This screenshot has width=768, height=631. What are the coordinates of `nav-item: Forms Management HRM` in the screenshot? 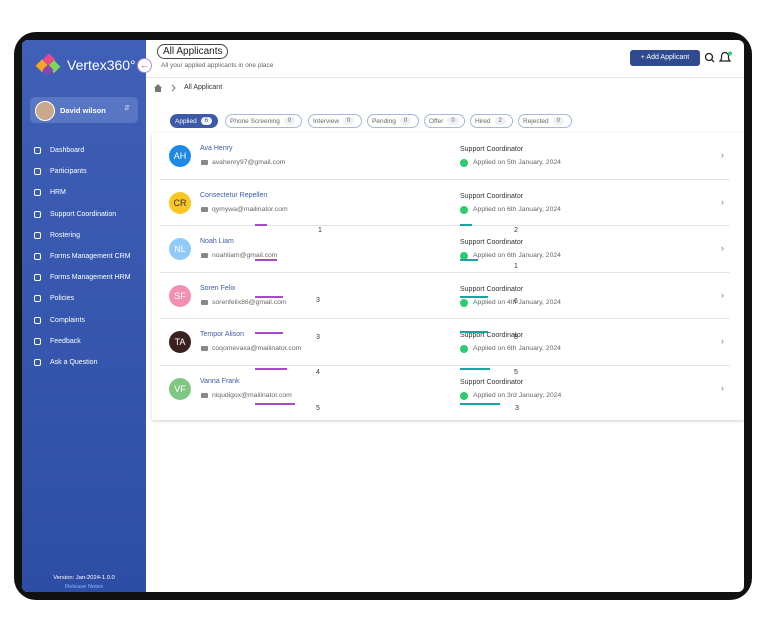 It's located at (90, 277).